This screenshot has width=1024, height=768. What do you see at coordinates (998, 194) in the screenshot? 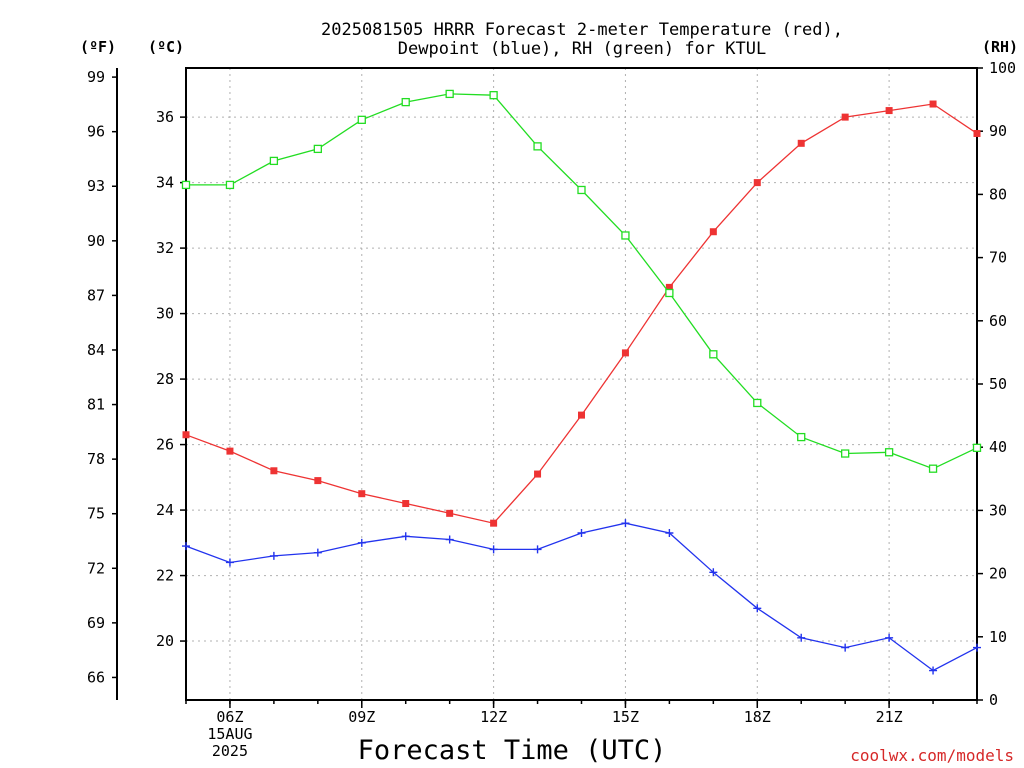
I see `rh-tick-label: 80` at bounding box center [998, 194].